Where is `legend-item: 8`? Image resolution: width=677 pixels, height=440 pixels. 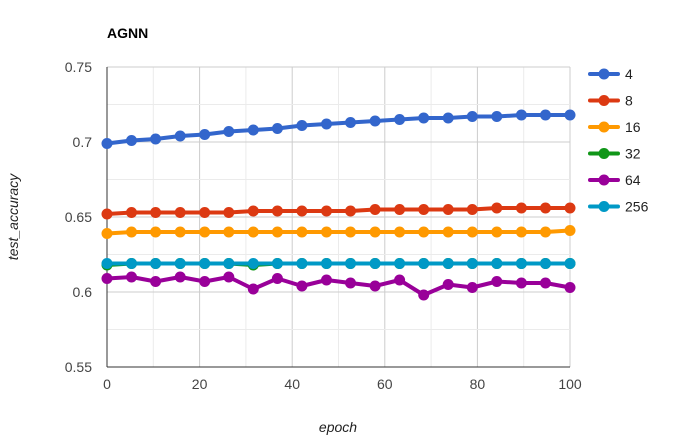 legend-item: 8 is located at coordinates (610, 101).